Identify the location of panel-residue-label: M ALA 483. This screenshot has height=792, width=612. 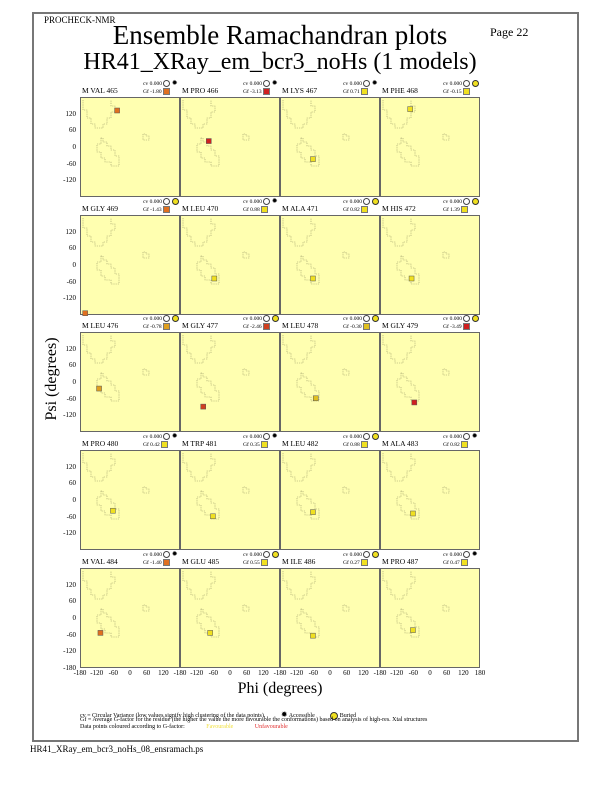
(400, 443).